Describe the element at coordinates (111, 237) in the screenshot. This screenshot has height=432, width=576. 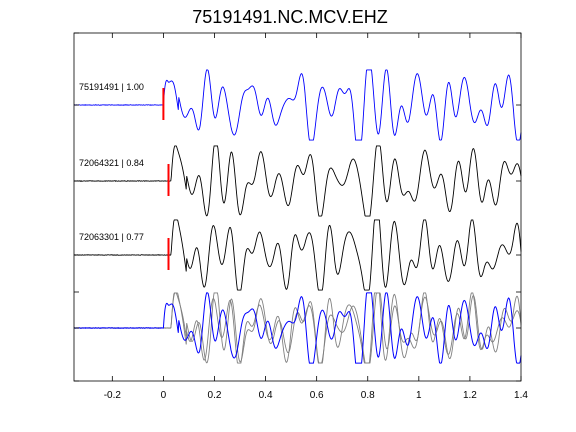
I see `trace-label-72063301: 72063301 | 0.77` at that location.